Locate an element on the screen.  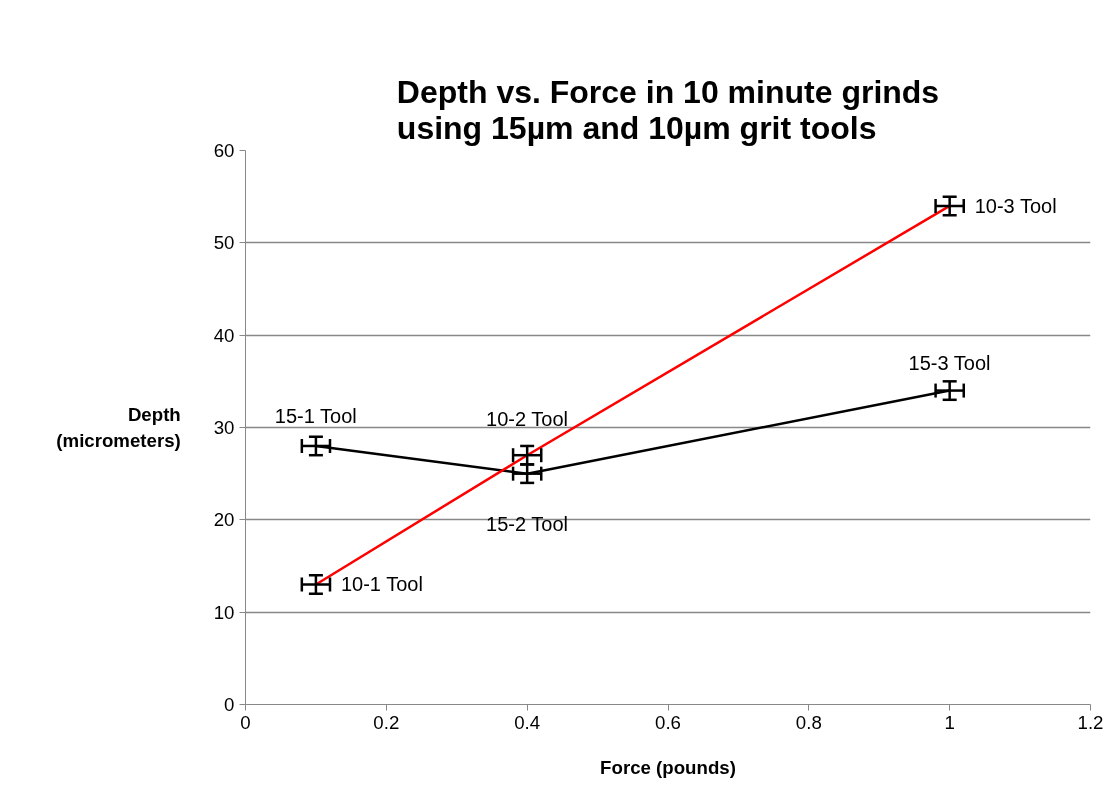
annotation: 10-1 Tool is located at coordinates (381, 584).